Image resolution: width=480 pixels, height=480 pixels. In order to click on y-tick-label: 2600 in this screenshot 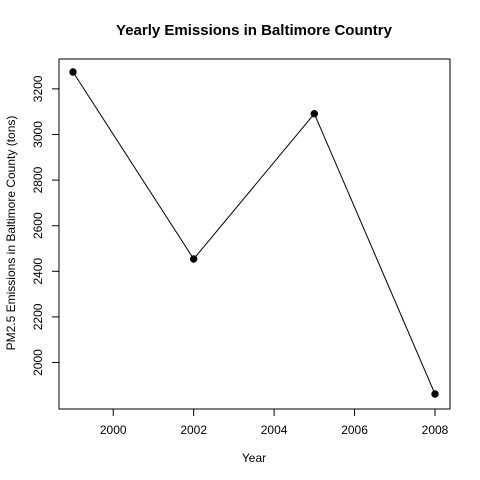, I will do `click(38, 225)`.